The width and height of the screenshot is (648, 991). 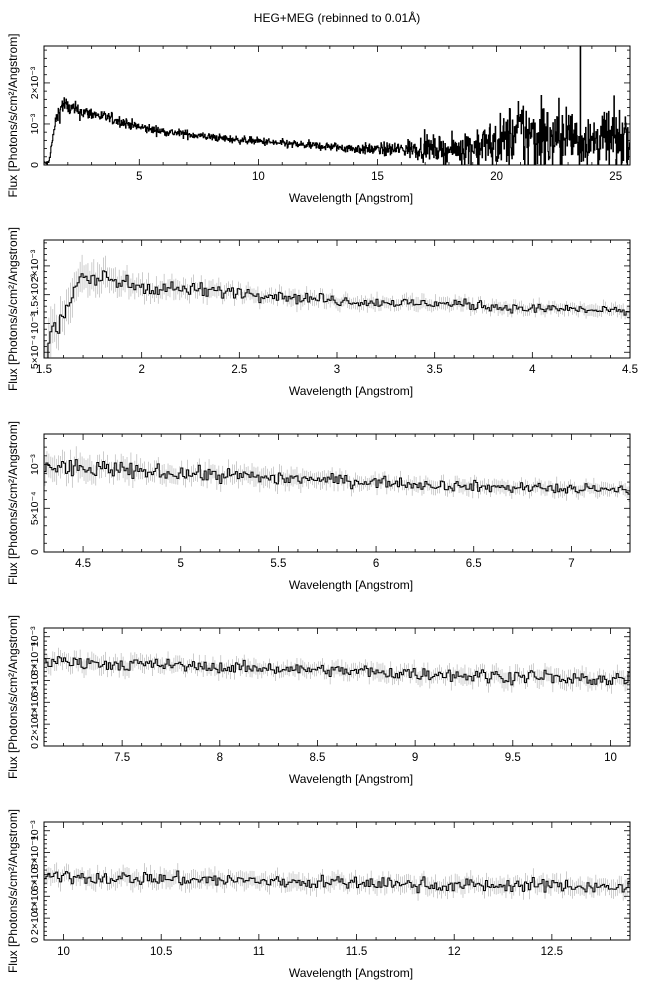 I want to click on figure-title: HEG+MEG (rebinned to 0.01Å), so click(x=337, y=17).